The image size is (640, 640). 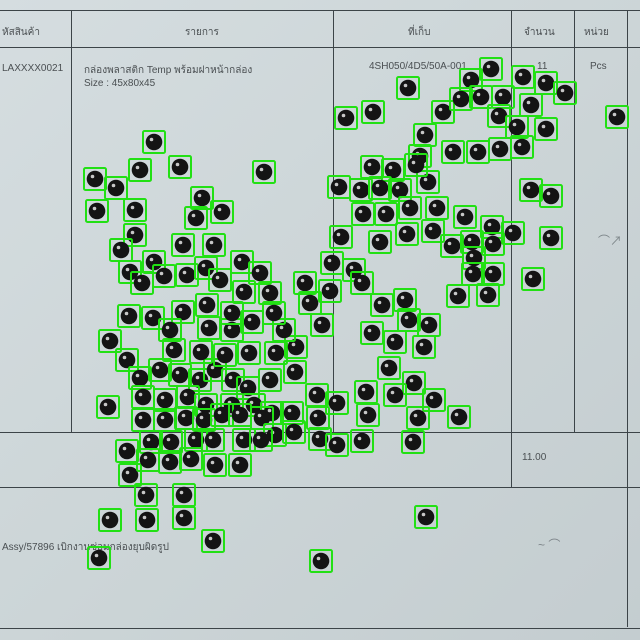 I want to click on row-item: กล่องพลาสติก Temp พร้อมฝาหน้ากล่อง, so click(x=168, y=70).